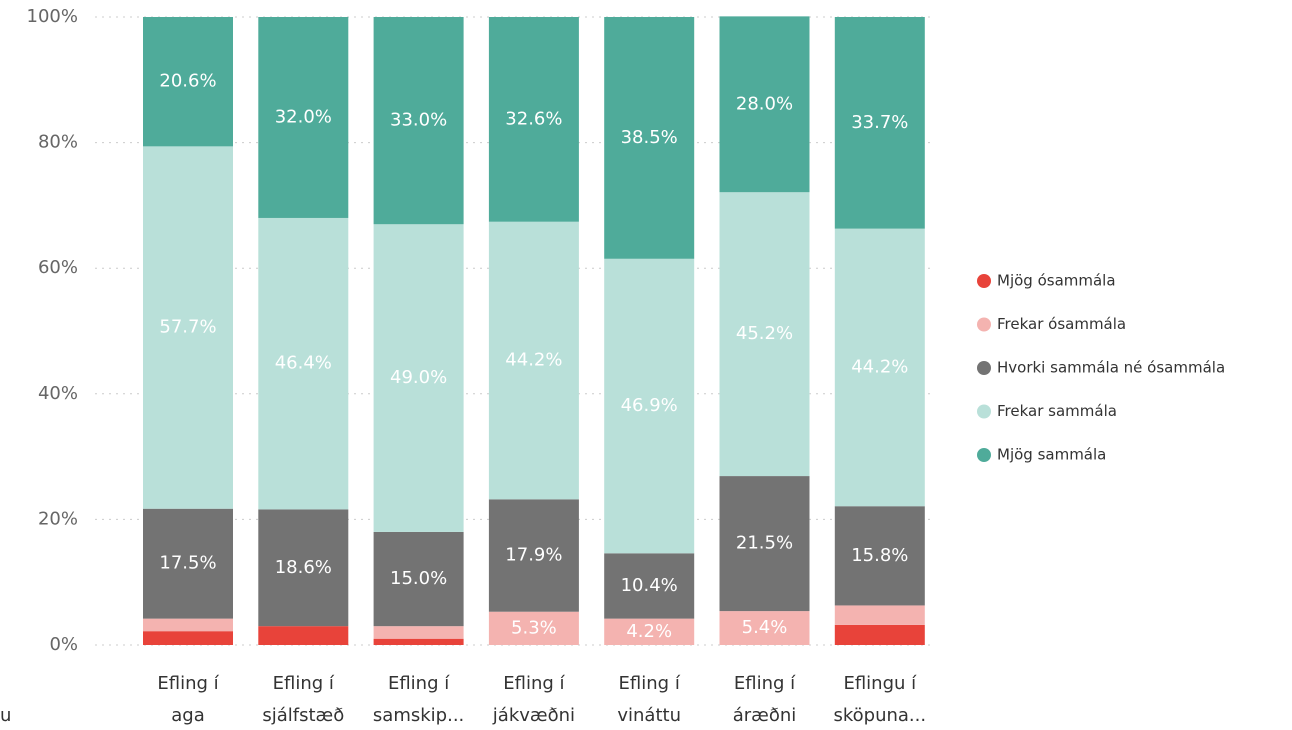  I want to click on y-tick-label: 100%, so click(52, 16).